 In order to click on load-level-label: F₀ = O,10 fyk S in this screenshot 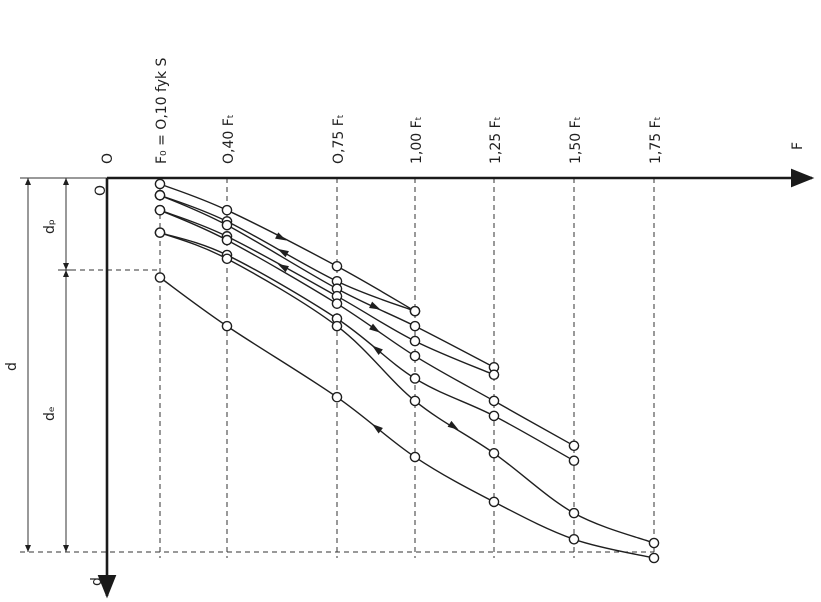, I will do `click(162, 110)`.